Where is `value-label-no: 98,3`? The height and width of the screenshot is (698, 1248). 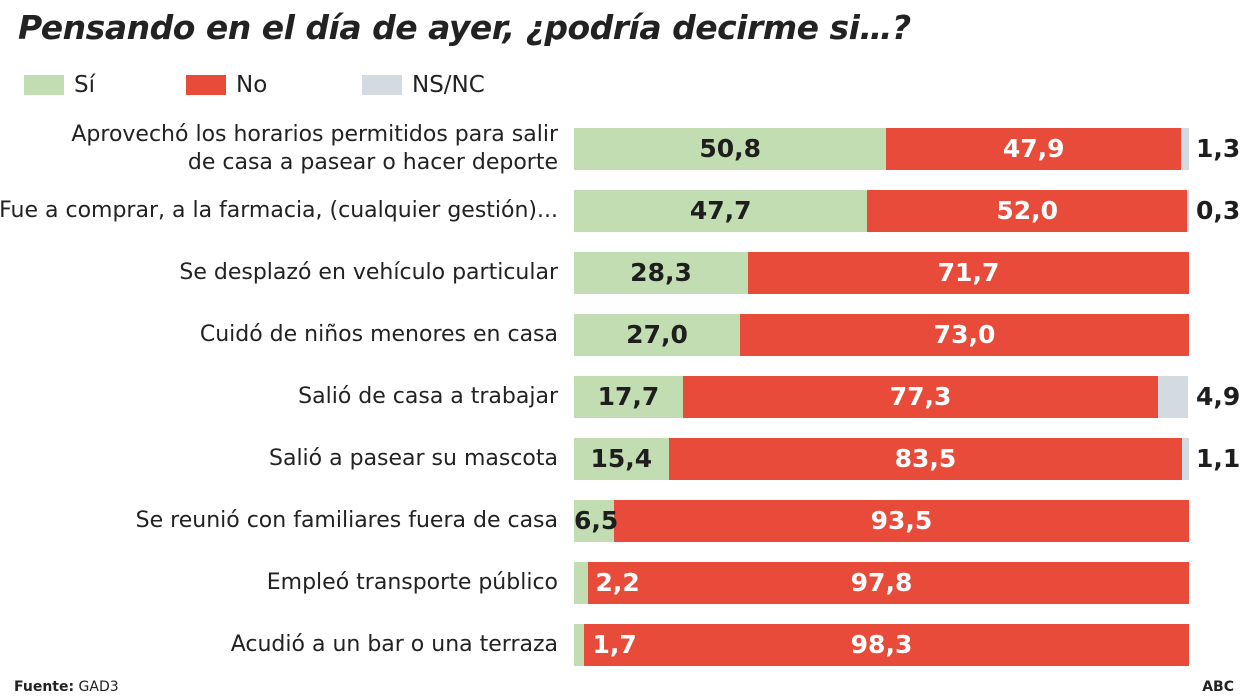
value-label-no: 98,3 is located at coordinates (881, 644).